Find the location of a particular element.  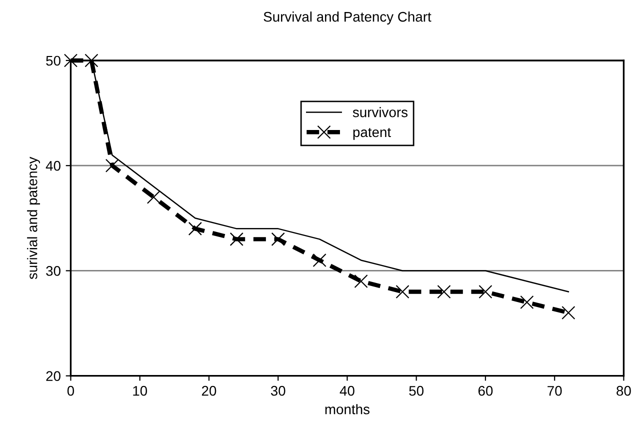

x-tick-label: 80 is located at coordinates (623, 391).